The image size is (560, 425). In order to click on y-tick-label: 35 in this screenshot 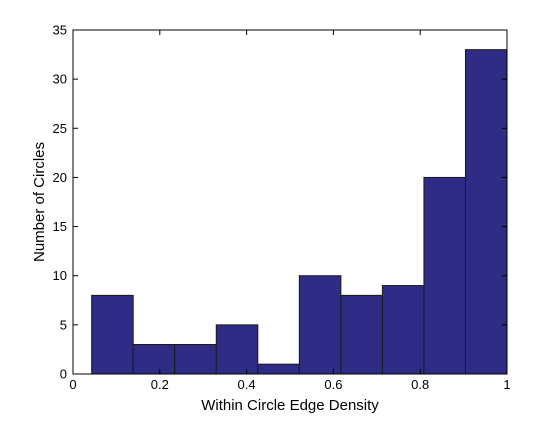, I will do `click(60, 30)`.